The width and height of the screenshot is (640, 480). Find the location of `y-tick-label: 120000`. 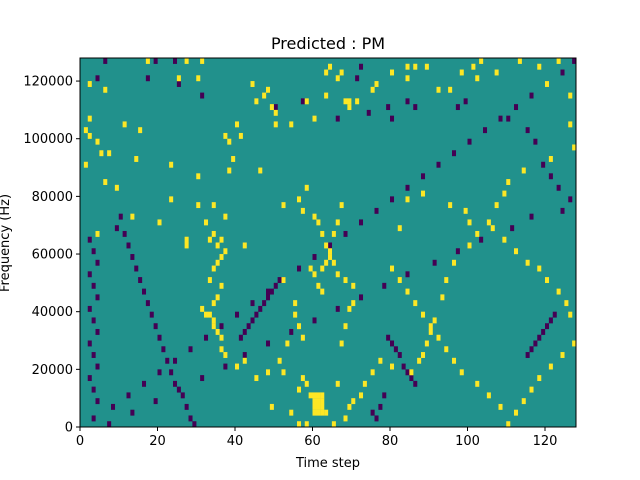

y-tick-label: 120000 is located at coordinates (48, 82).